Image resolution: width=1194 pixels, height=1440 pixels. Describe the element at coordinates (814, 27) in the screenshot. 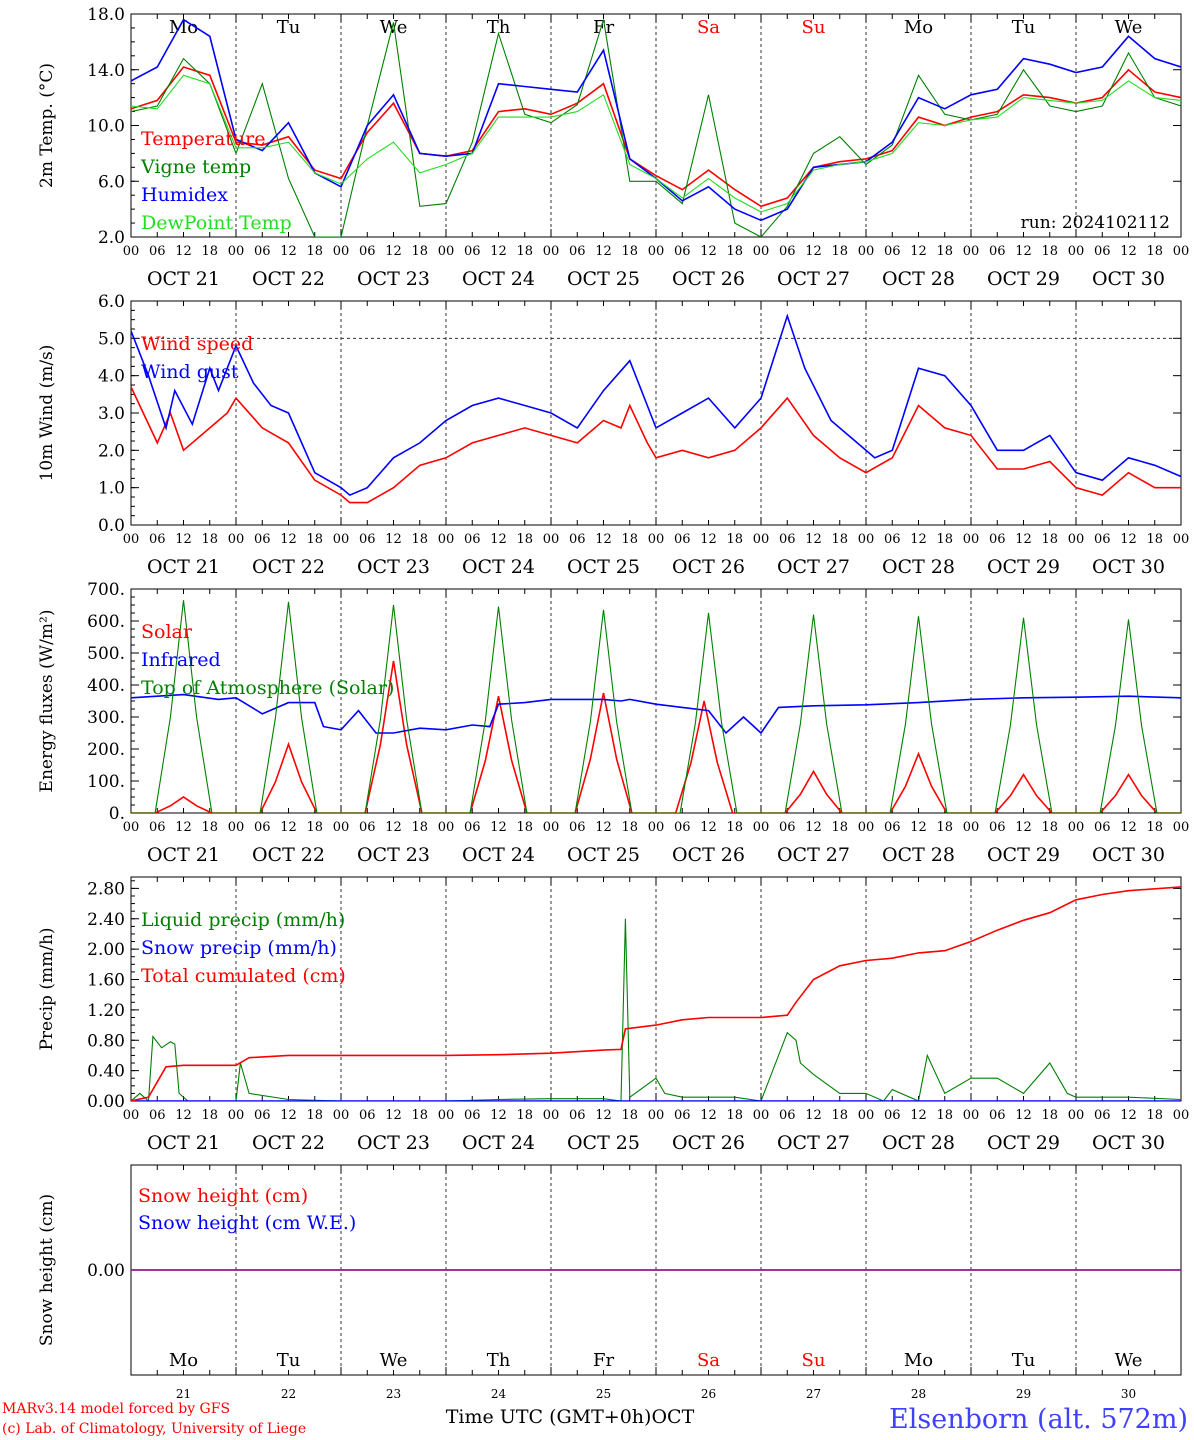

I see `weekday-label: Su` at that location.